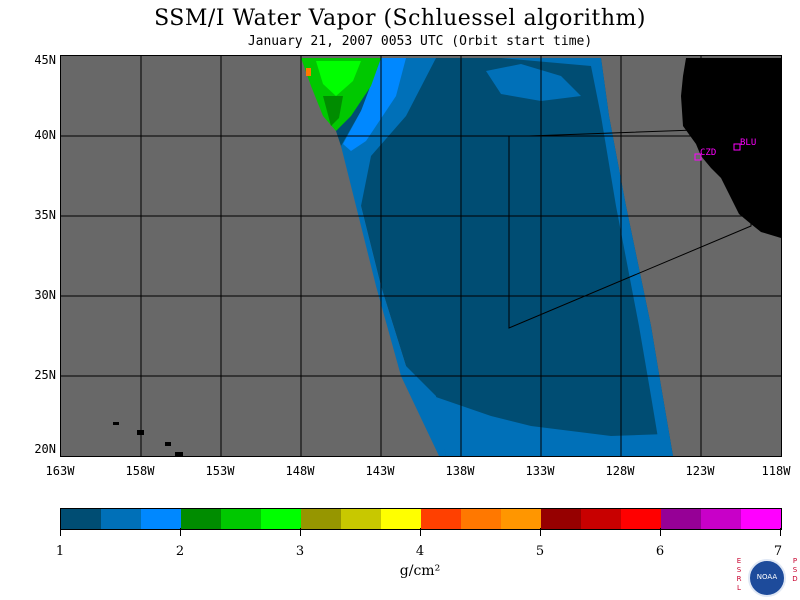 The image size is (800, 600). What do you see at coordinates (333, 111) in the screenshot?
I see `swath-dark-green` at bounding box center [333, 111].